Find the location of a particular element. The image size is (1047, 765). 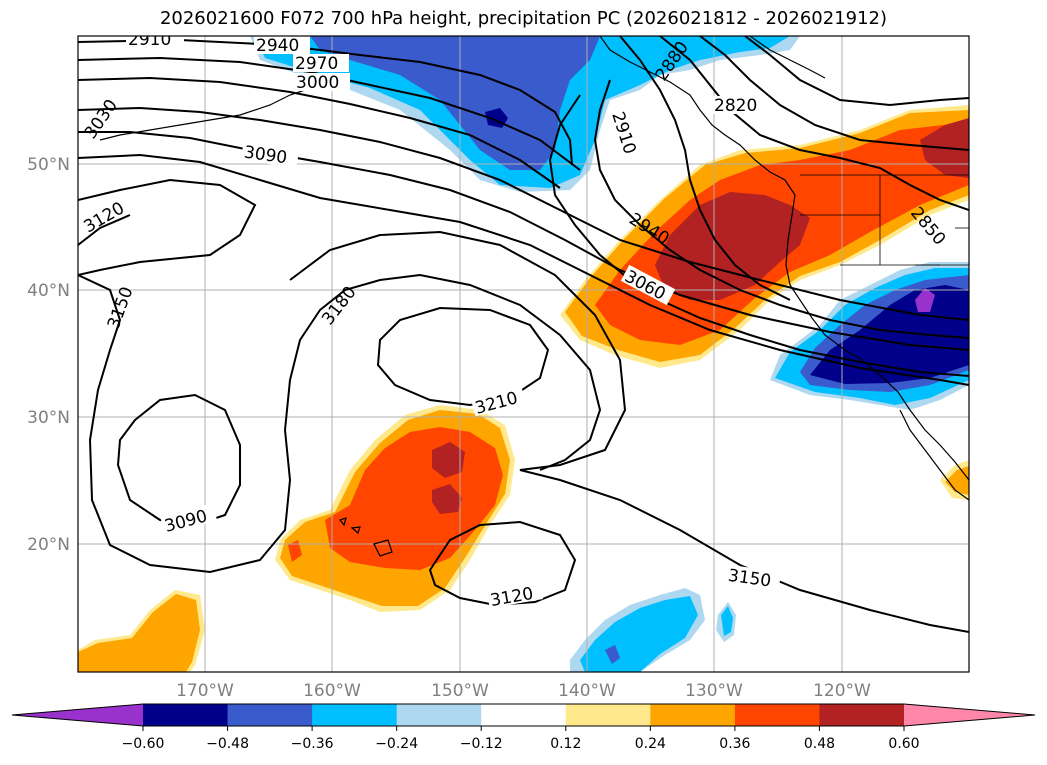

colorbar-tick-label: −0.36 is located at coordinates (312, 744).